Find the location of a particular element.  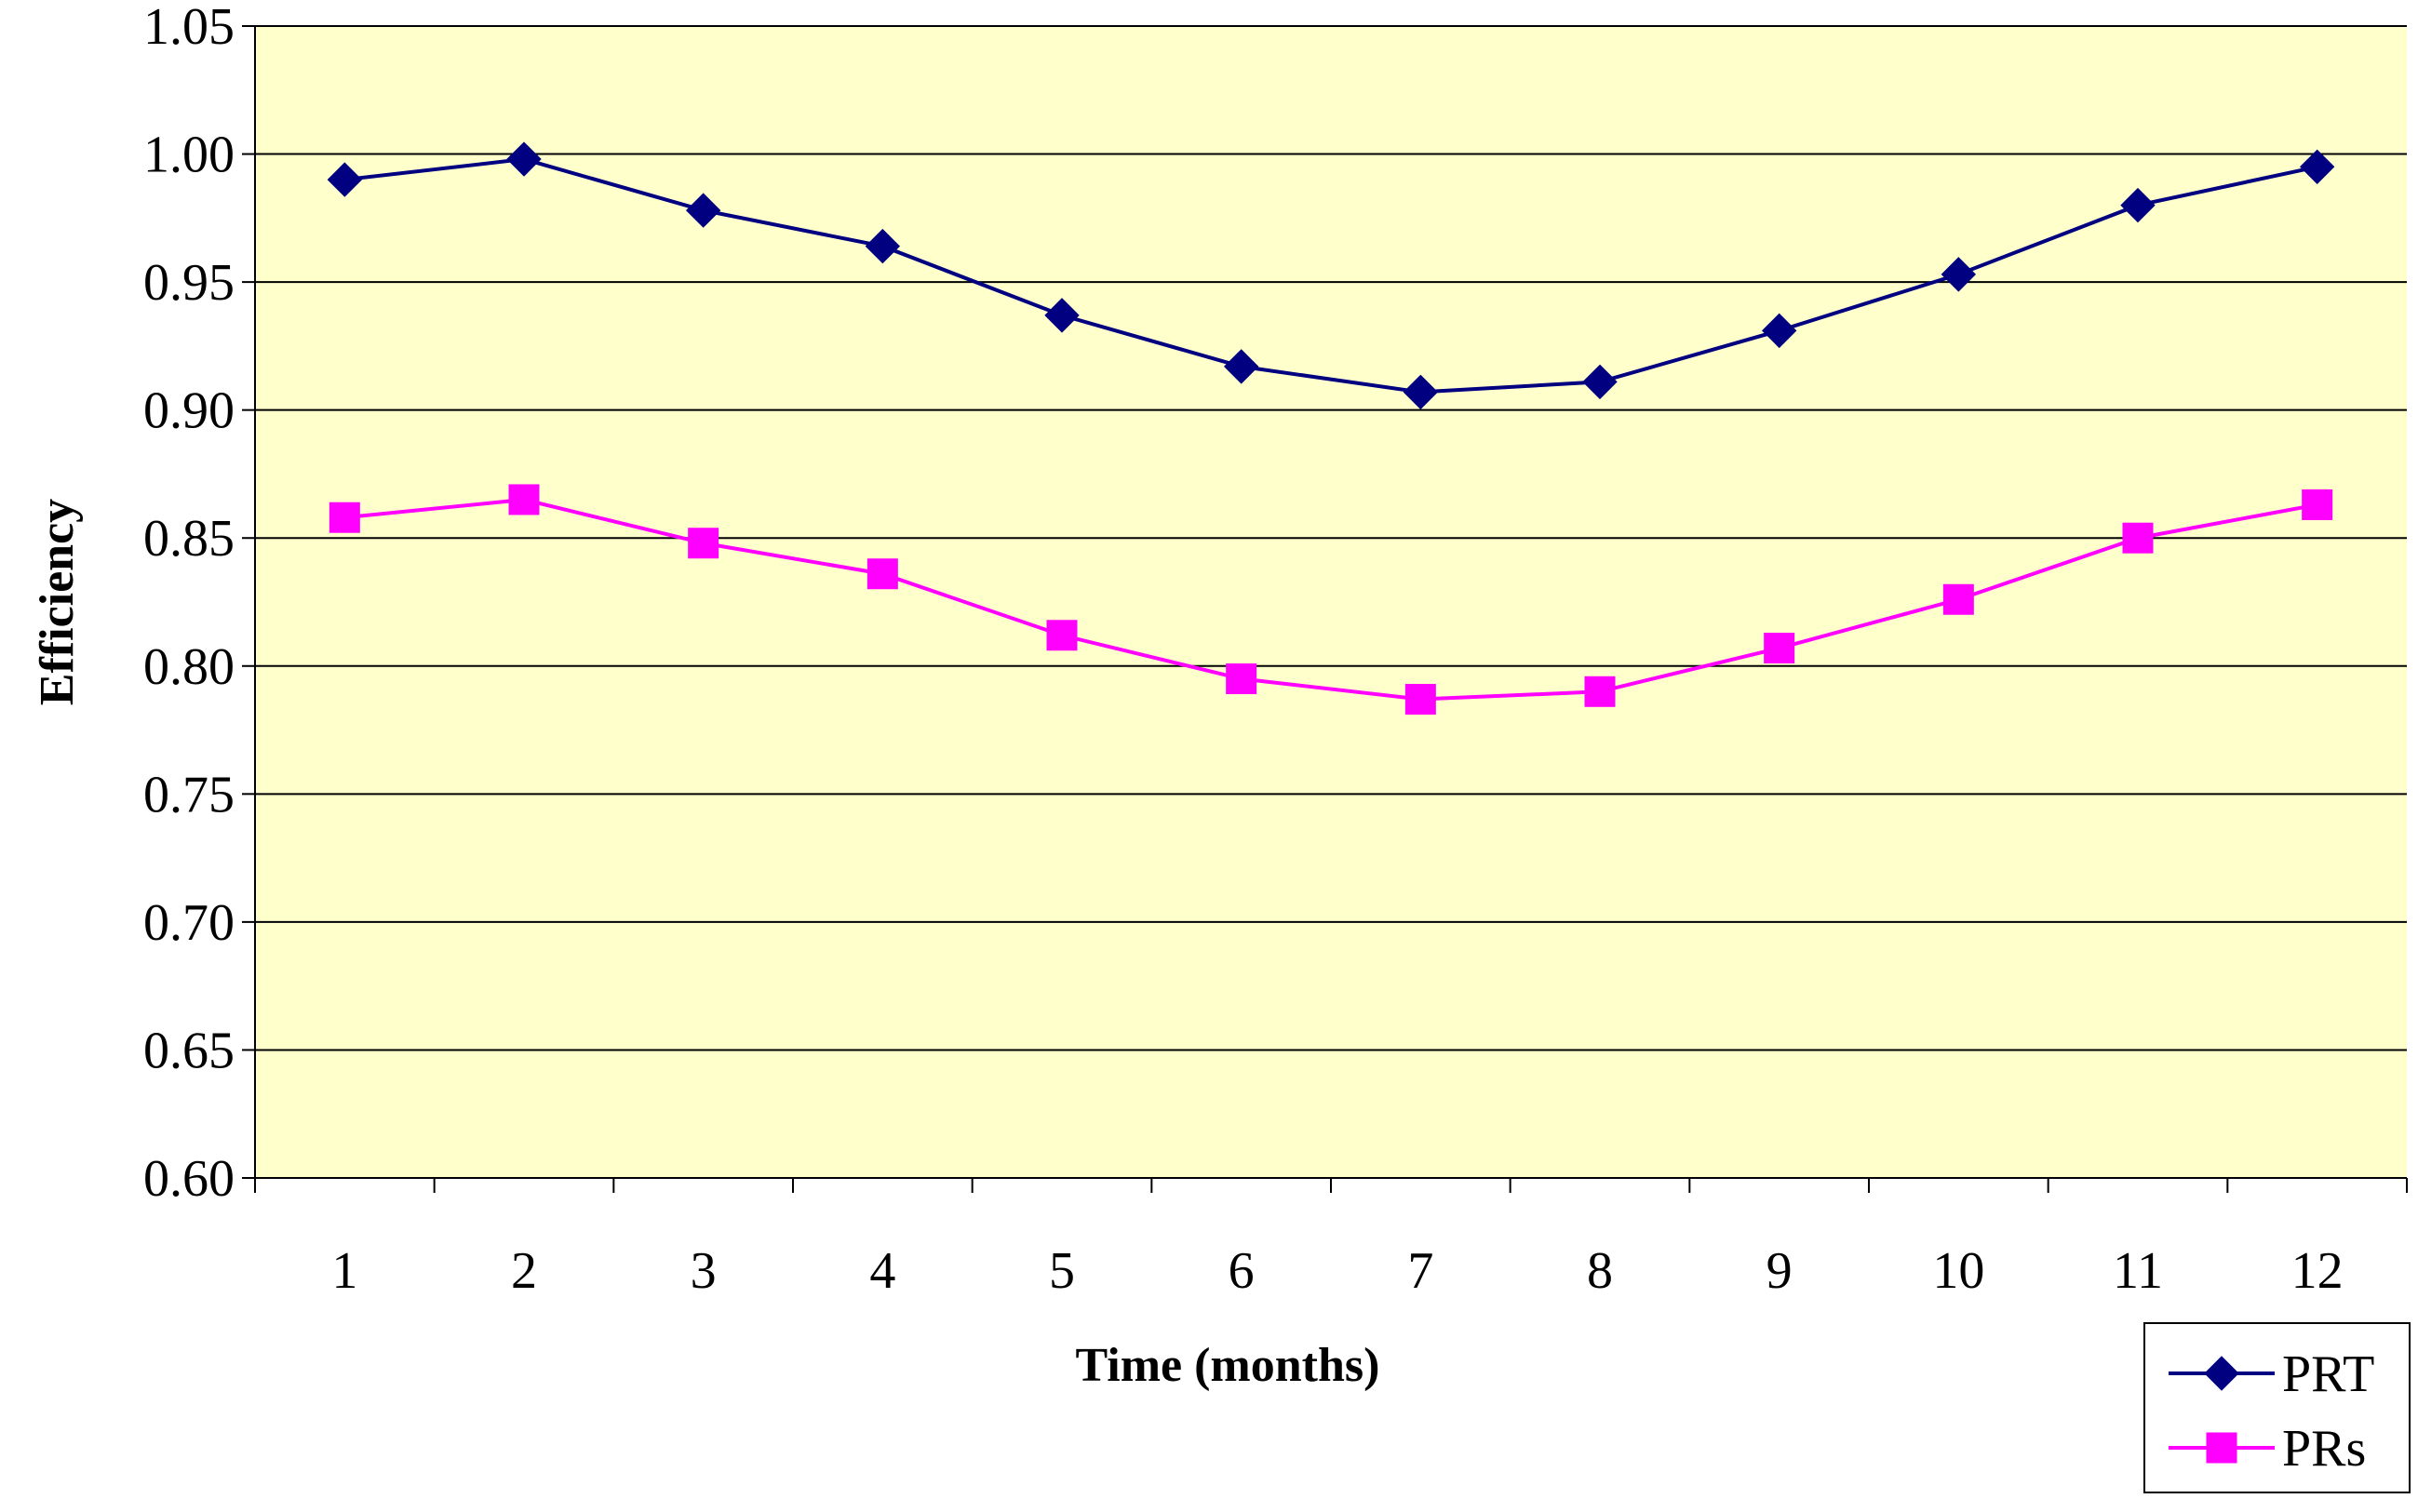

x-tick-label: 8 is located at coordinates (1600, 1271).